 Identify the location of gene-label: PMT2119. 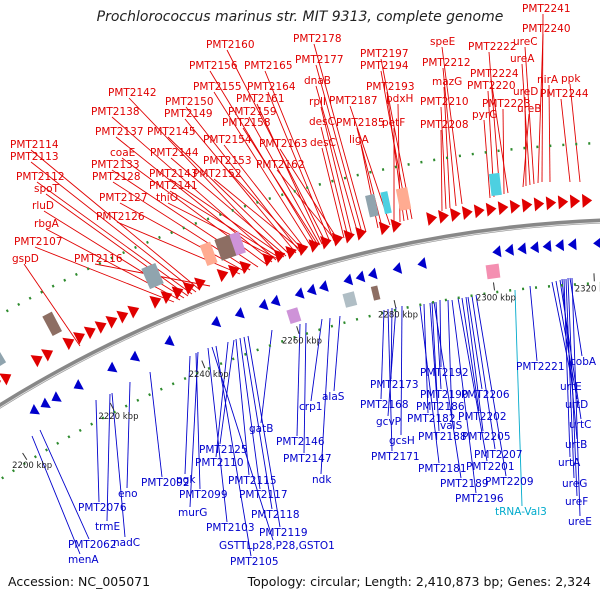
(283, 533).